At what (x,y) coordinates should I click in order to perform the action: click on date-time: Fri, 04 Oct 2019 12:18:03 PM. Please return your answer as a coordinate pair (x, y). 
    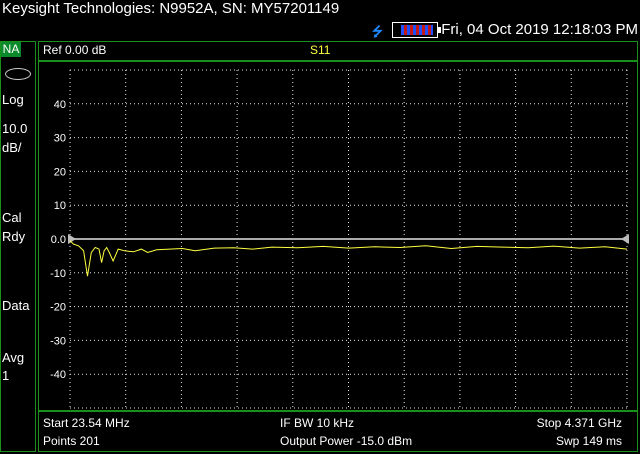
    Looking at the image, I should click on (539, 29).